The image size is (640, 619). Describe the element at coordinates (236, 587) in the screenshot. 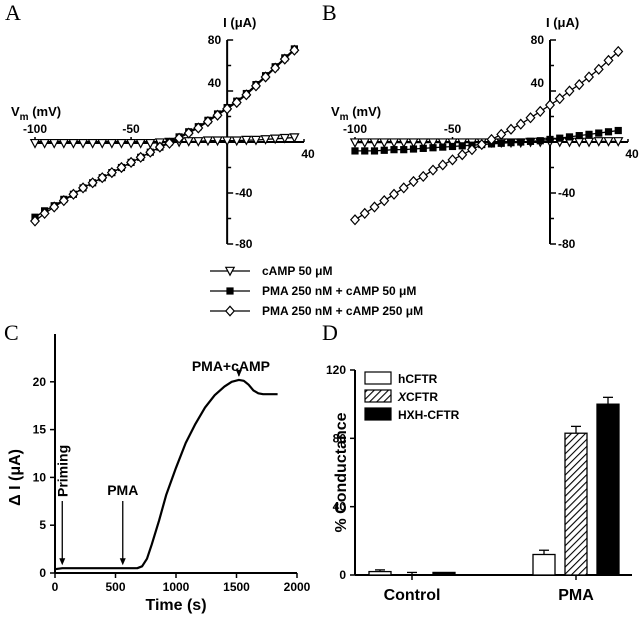

I see `c-x-tick-label: 1500` at that location.